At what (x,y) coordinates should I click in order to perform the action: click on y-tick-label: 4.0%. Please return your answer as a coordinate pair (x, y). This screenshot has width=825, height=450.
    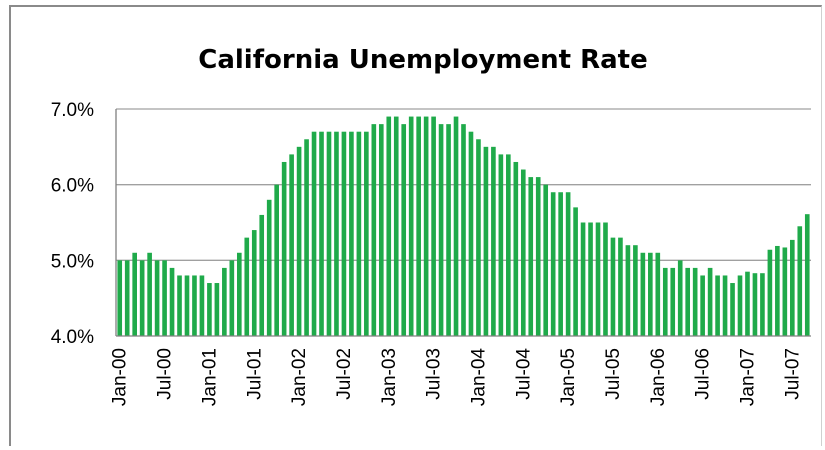
    Looking at the image, I should click on (72, 337).